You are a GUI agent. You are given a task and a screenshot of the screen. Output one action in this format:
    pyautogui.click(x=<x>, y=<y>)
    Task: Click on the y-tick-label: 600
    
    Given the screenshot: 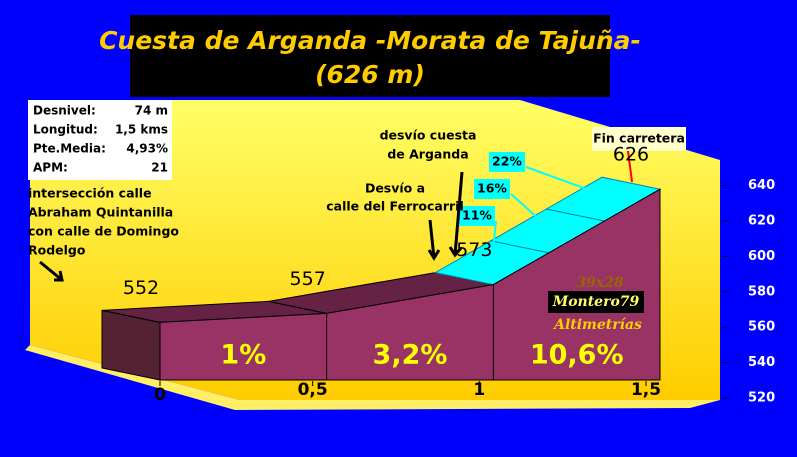 What is the action you would take?
    pyautogui.click(x=761, y=256)
    